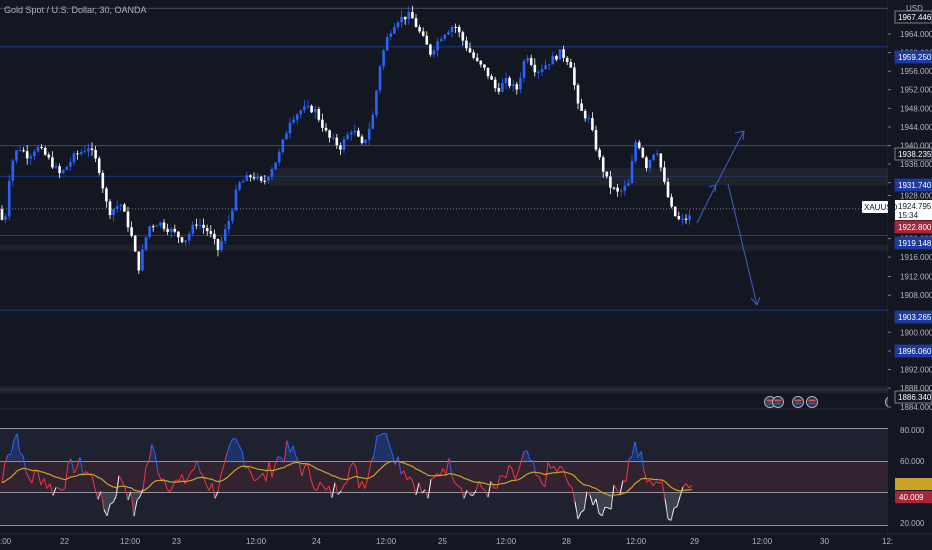 This screenshot has width=932, height=550. Describe the element at coordinates (915, 206) in the screenshot. I see `current-price-label: 1924.795` at that location.